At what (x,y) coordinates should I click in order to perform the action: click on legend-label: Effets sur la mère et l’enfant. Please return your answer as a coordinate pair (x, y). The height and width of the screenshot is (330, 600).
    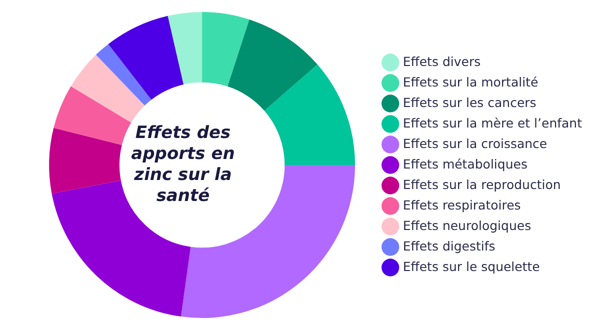
    Looking at the image, I should click on (492, 122).